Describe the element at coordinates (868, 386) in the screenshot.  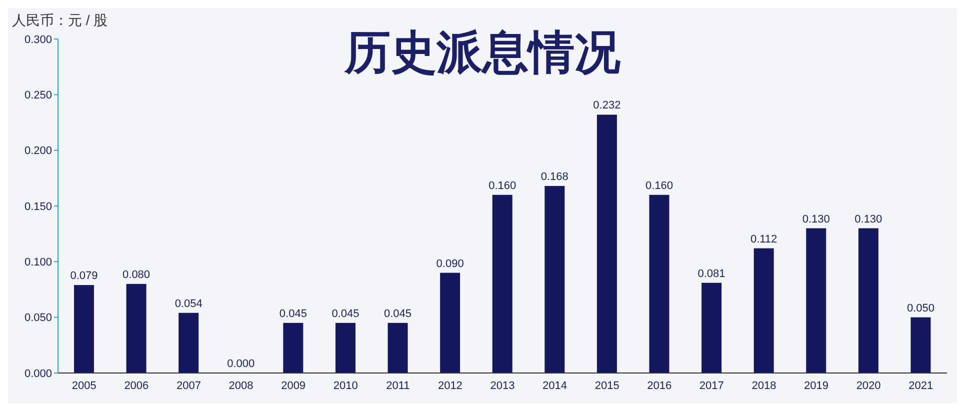
I see `x-tick-label: 2020` at that location.